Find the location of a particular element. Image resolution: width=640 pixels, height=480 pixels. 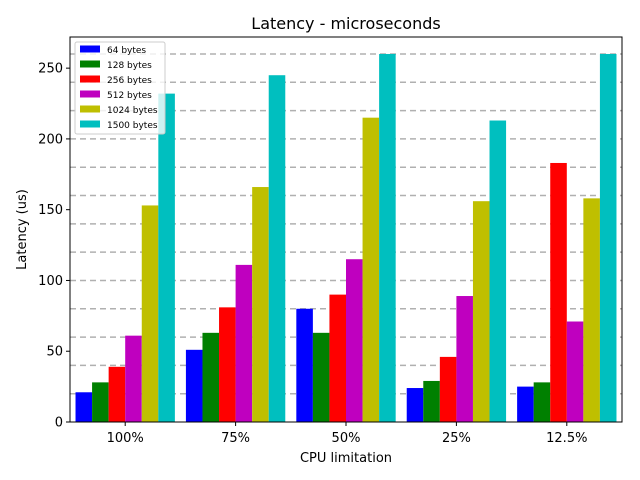

x-tick-label: 100% is located at coordinates (125, 438).